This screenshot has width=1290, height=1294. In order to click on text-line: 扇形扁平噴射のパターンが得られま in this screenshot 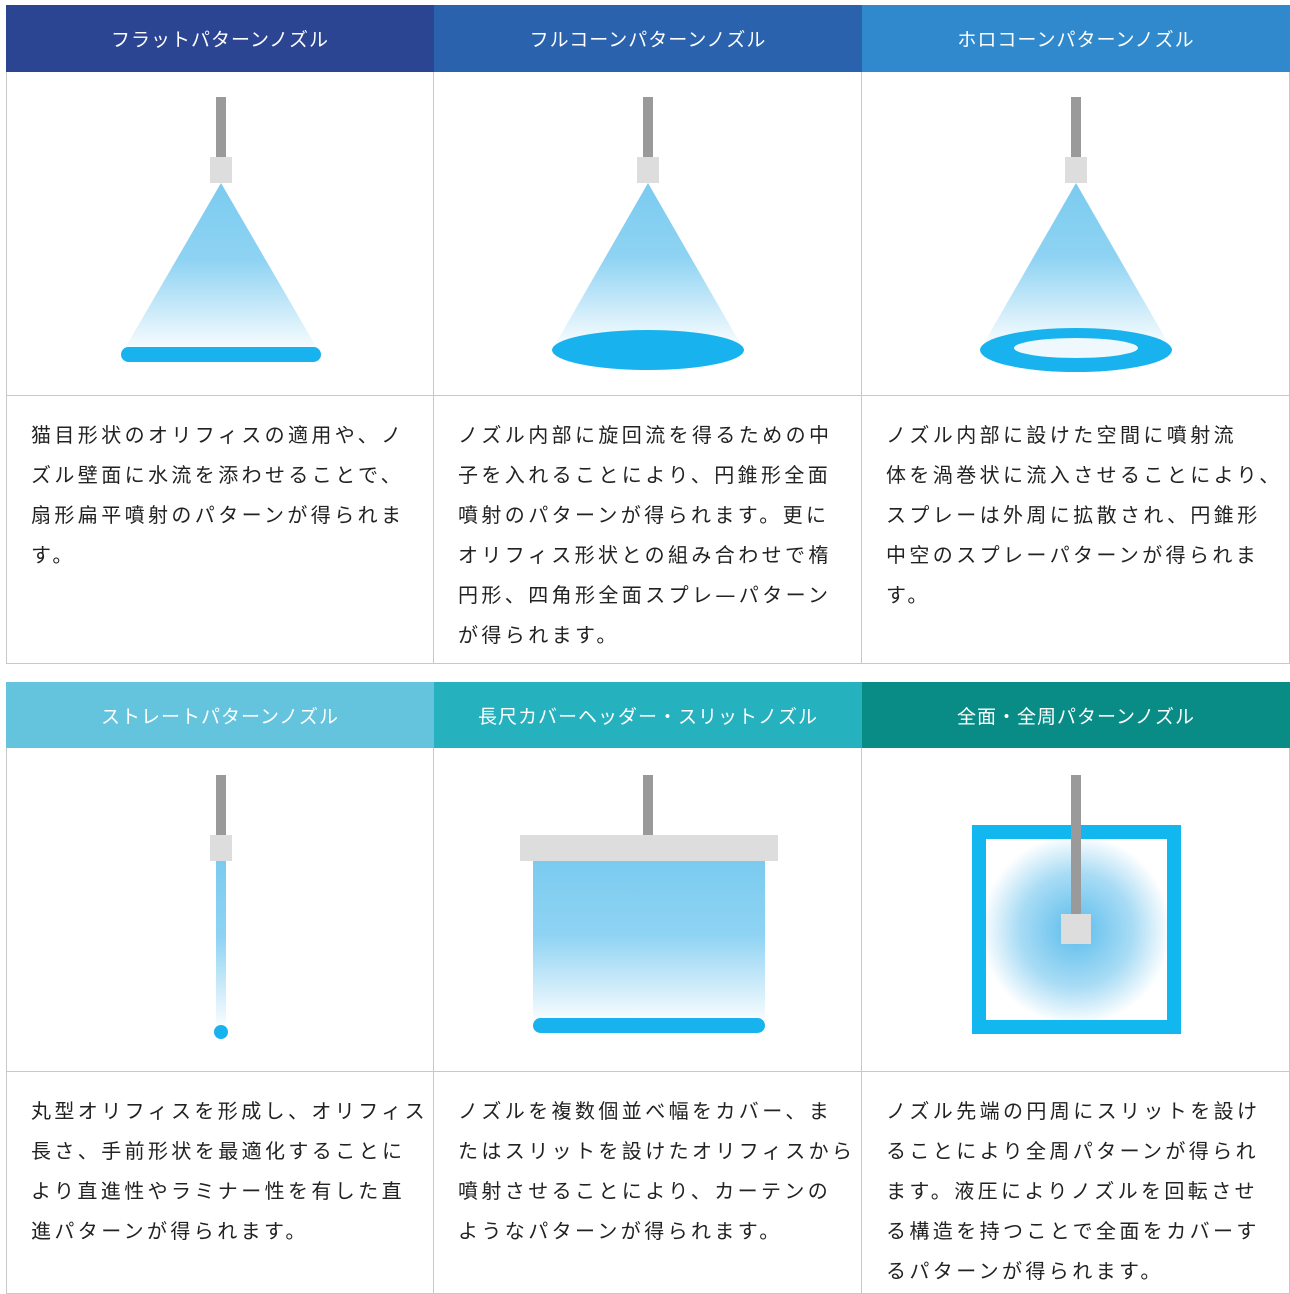, I will do `click(218, 515)`.